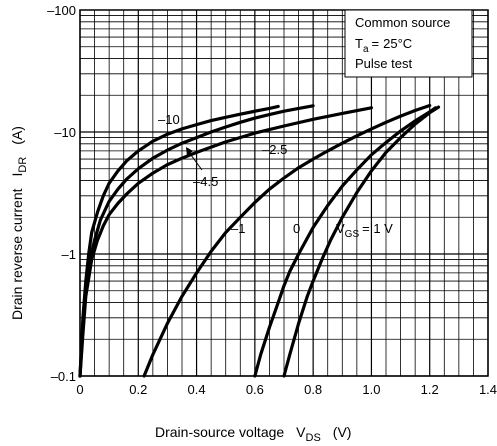  I want to click on condition-temperature: Ta = 25°C, so click(383, 45).